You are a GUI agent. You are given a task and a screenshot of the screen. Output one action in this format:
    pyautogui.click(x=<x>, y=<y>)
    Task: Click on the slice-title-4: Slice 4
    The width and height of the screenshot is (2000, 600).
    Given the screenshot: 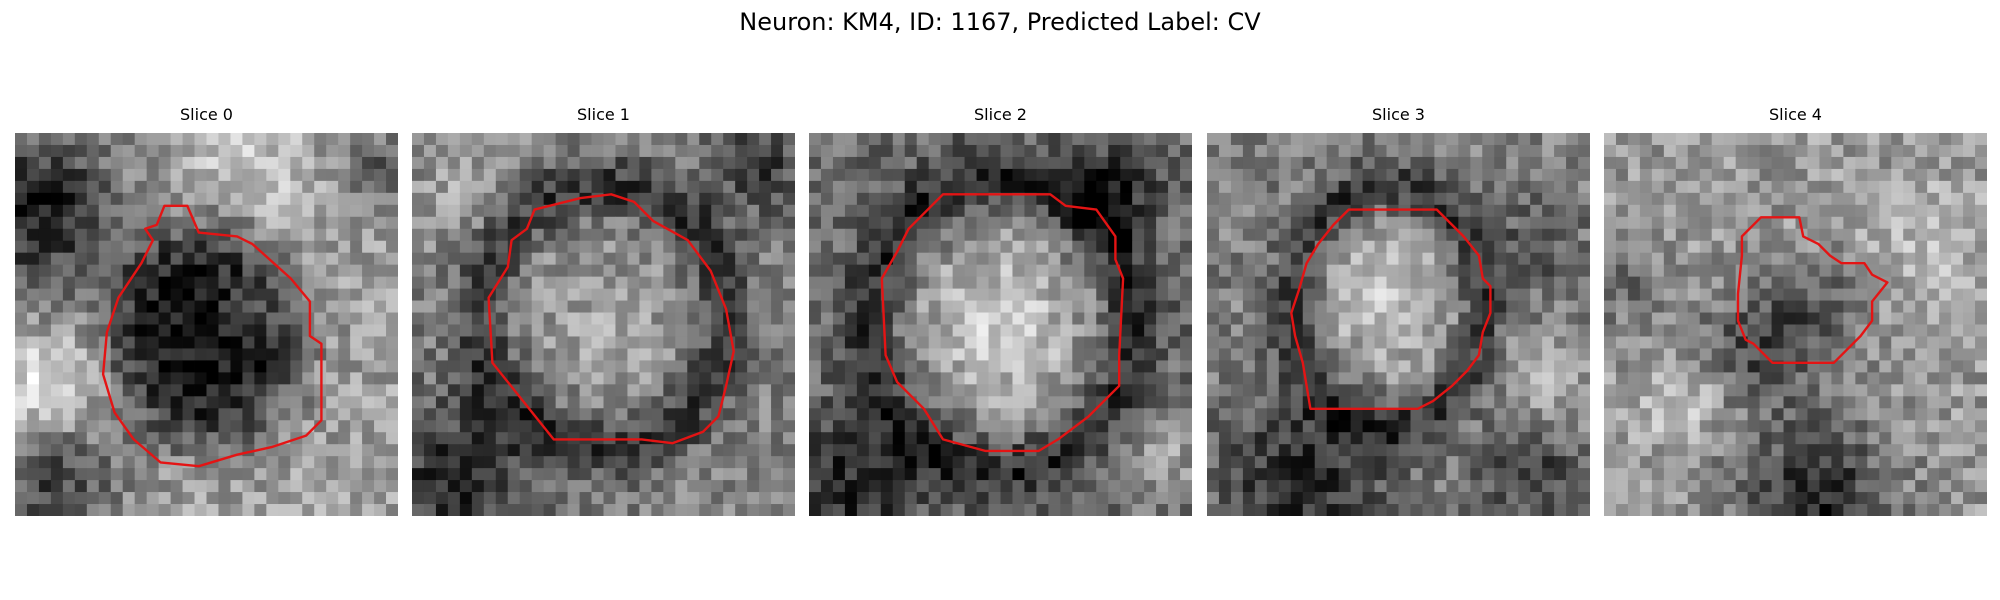 What is the action you would take?
    pyautogui.click(x=1795, y=114)
    